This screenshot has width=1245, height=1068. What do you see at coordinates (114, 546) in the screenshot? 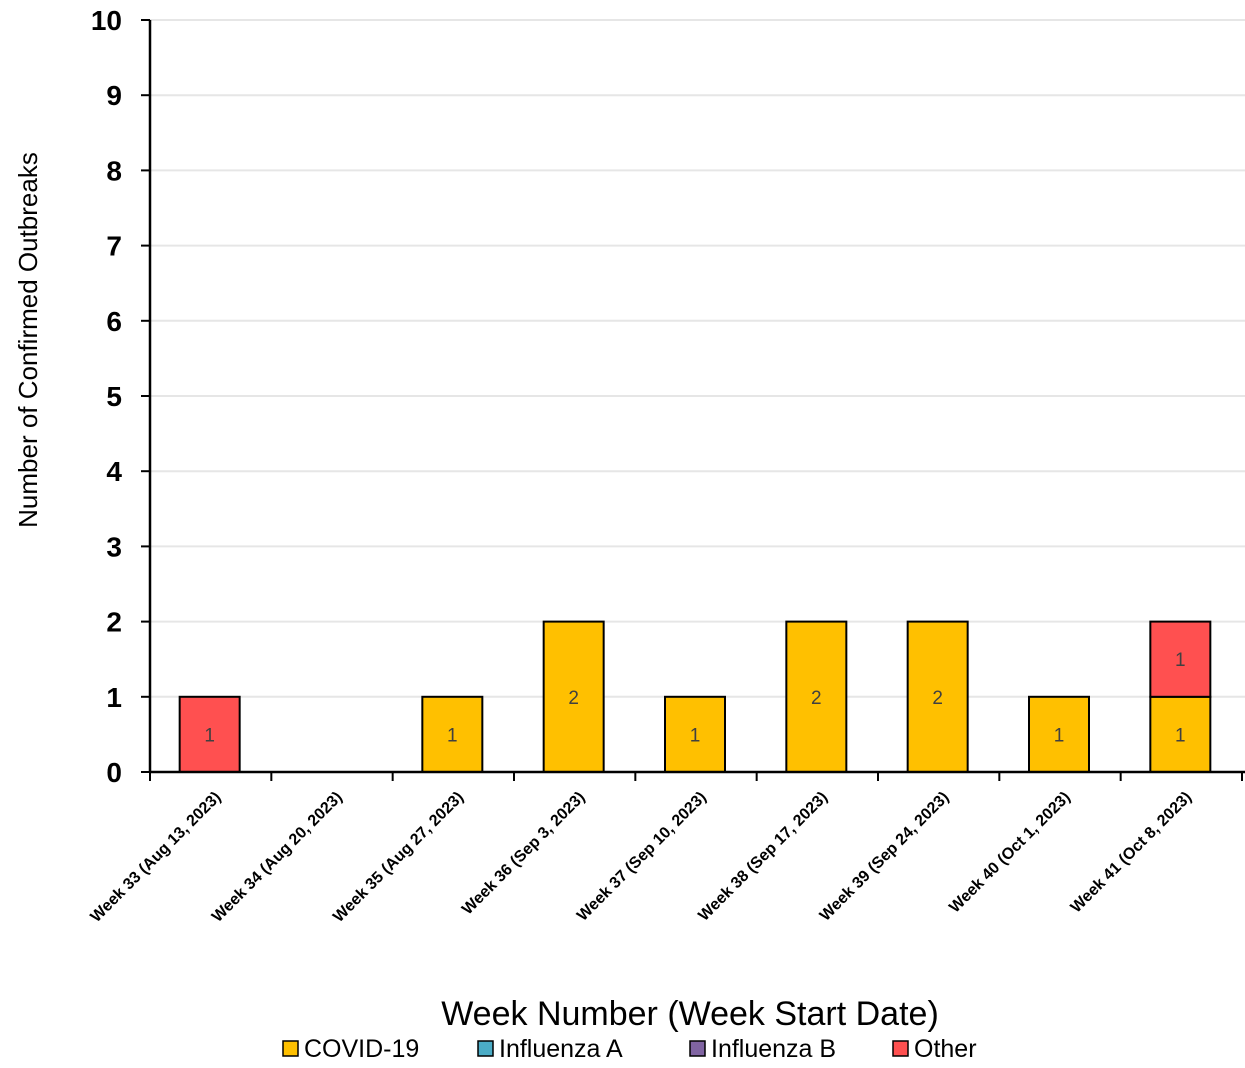
I see `y-tick-label: 3` at bounding box center [114, 546].